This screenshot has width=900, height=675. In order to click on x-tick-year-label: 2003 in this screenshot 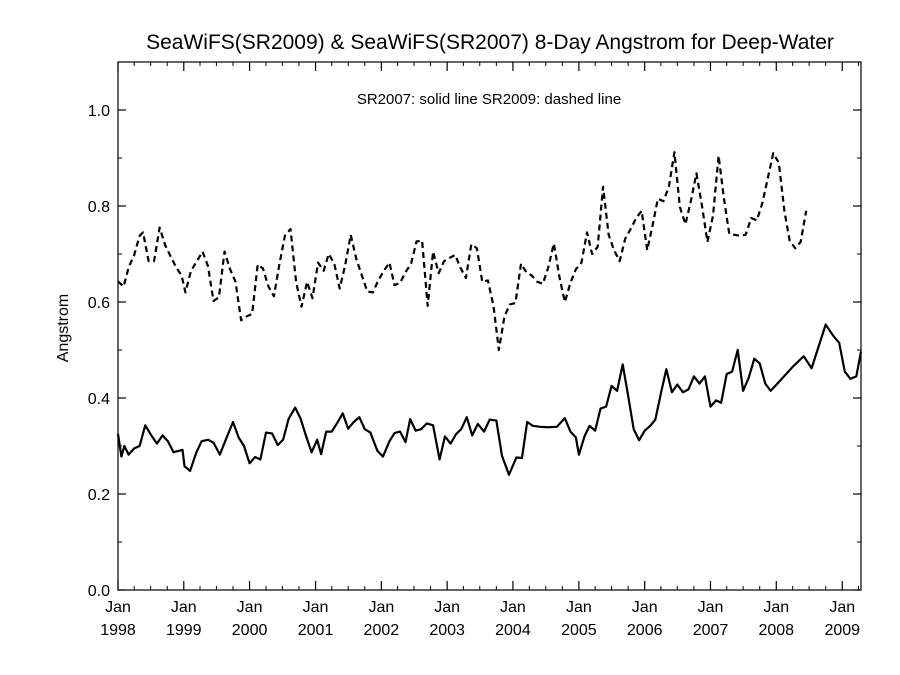, I will do `click(447, 630)`.